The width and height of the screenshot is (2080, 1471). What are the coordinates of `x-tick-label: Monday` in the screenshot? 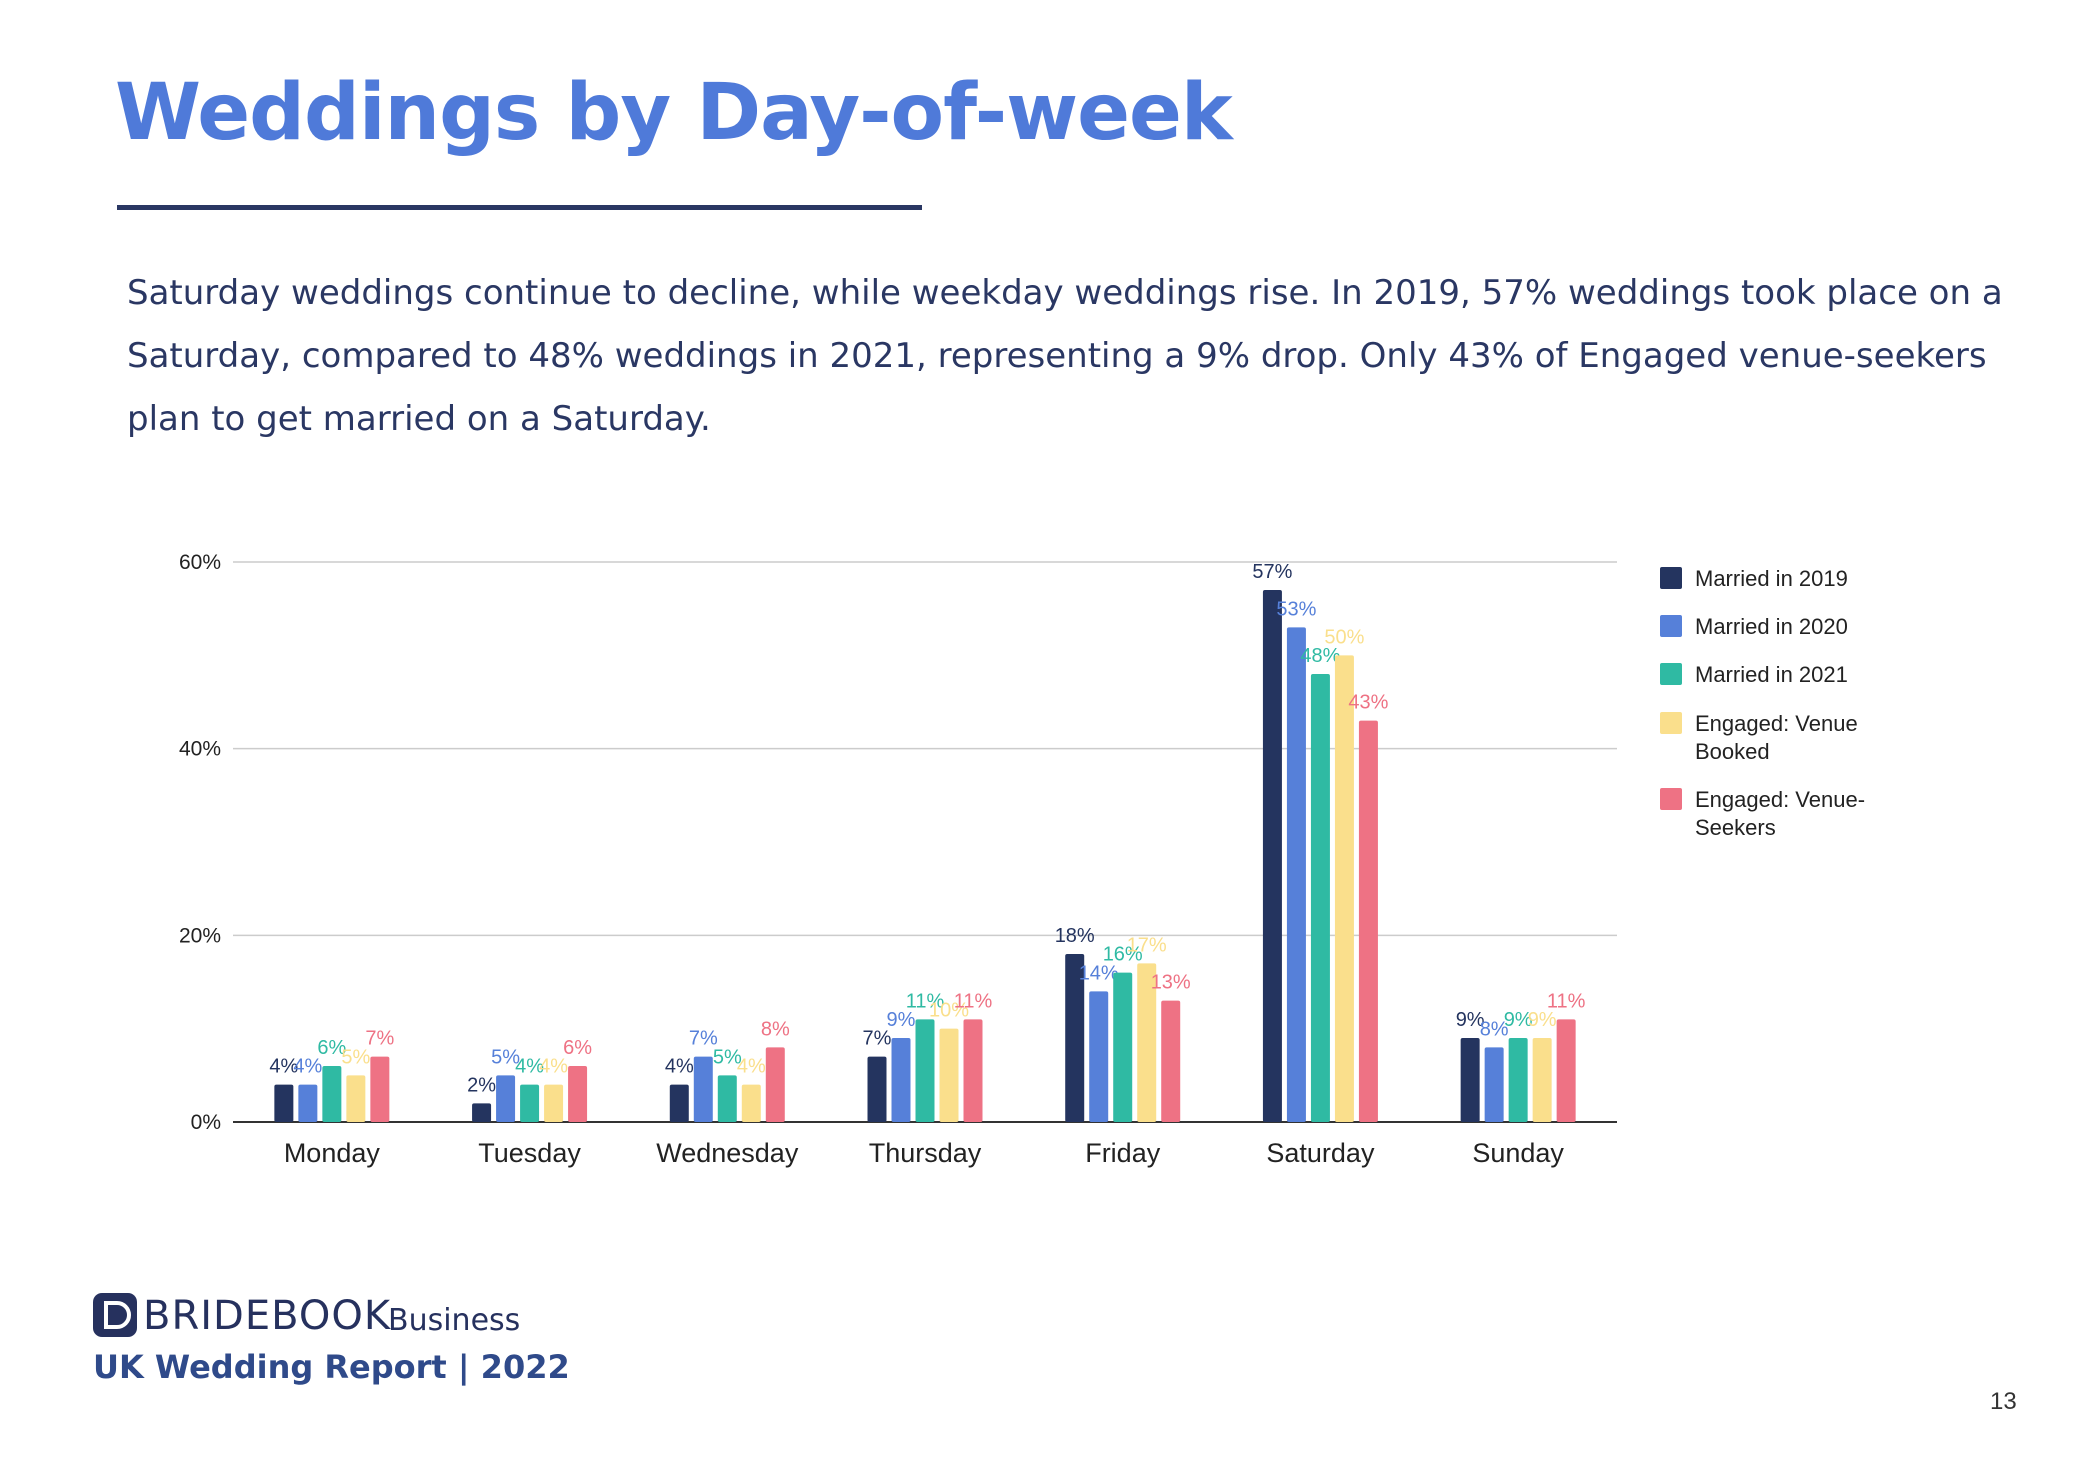 It's located at (332, 1153).